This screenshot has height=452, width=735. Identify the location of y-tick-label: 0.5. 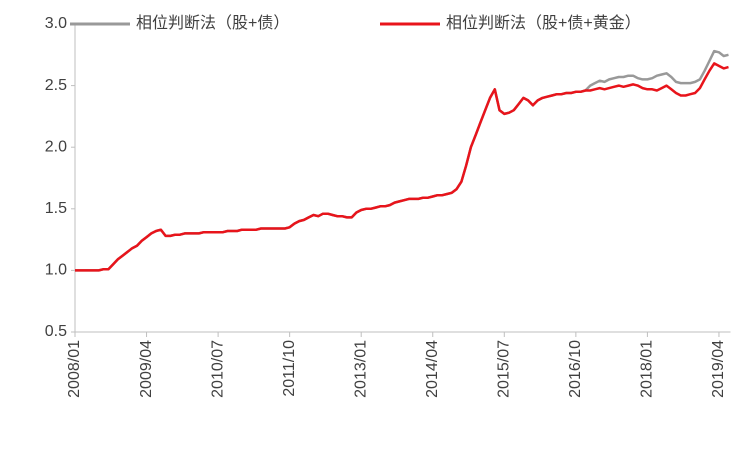
(56, 331).